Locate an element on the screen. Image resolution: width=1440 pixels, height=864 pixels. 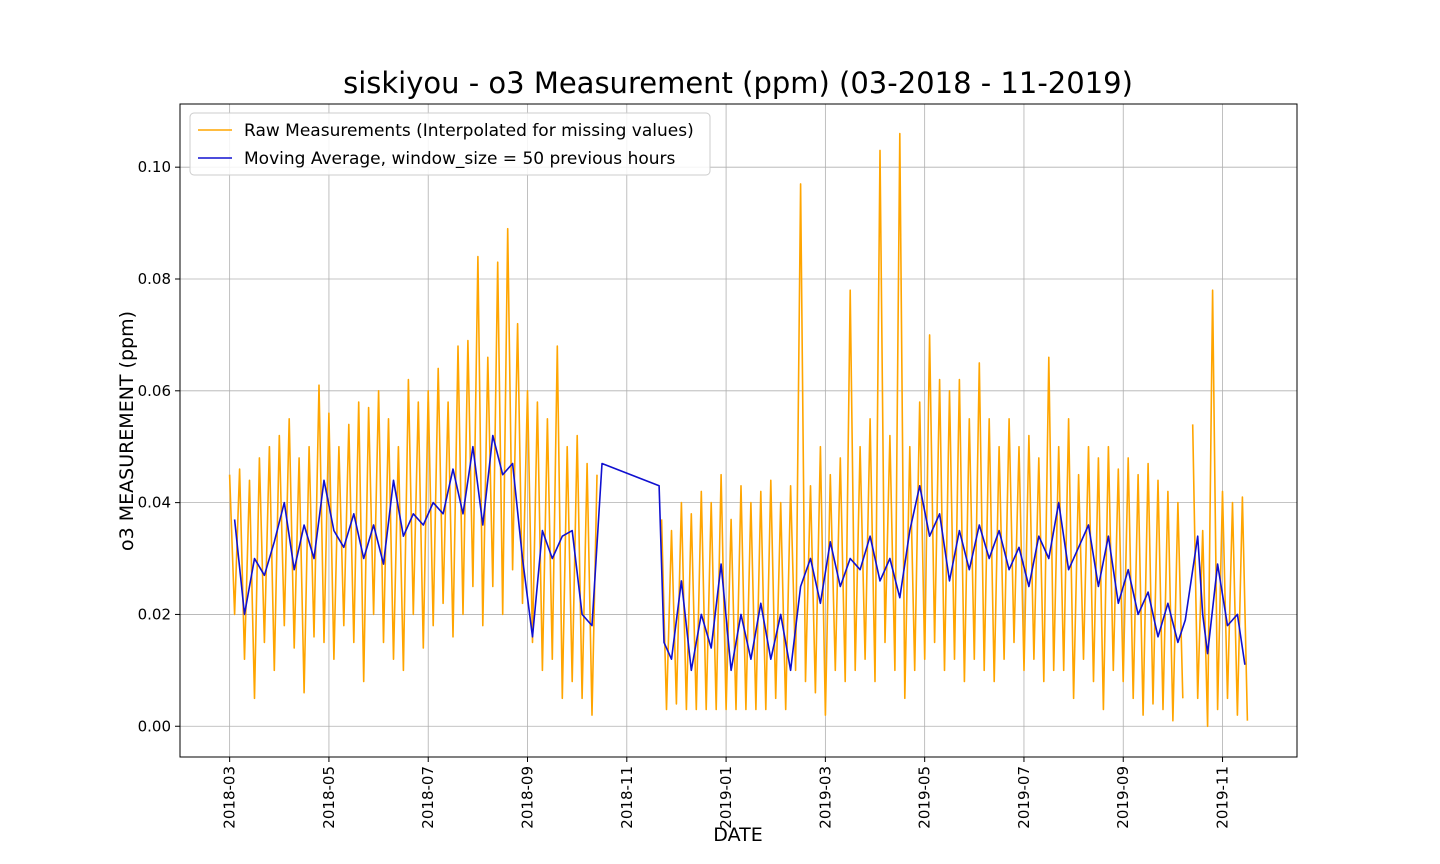
x-tick-label: 2018-11 is located at coordinates (627, 797).